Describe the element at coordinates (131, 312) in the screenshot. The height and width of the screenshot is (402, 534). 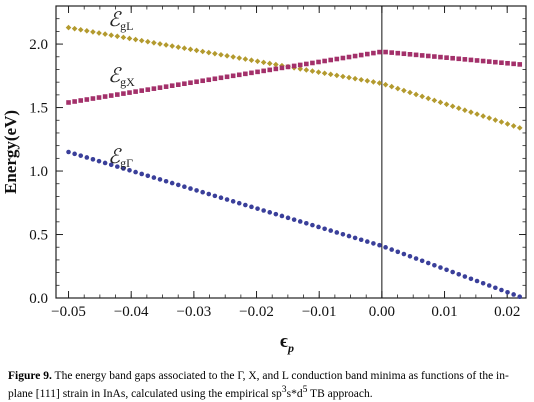
I see `x-tick-label: −0.04` at that location.